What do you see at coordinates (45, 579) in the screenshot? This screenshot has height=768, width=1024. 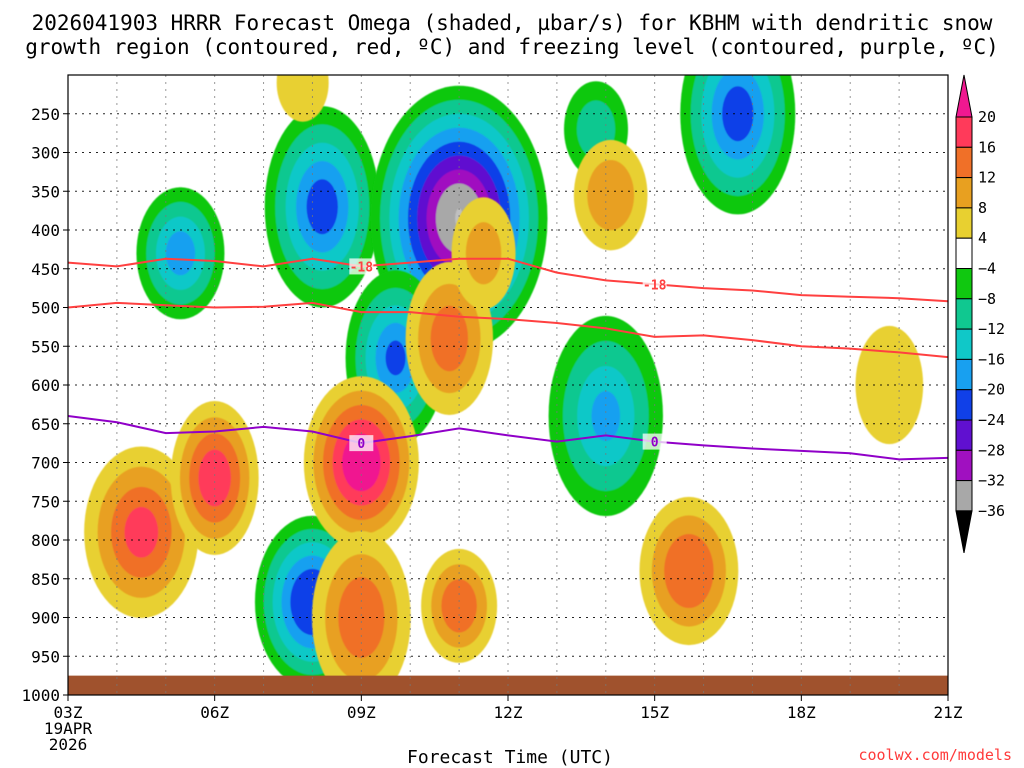 I see `y-tick-label: 850` at bounding box center [45, 579].